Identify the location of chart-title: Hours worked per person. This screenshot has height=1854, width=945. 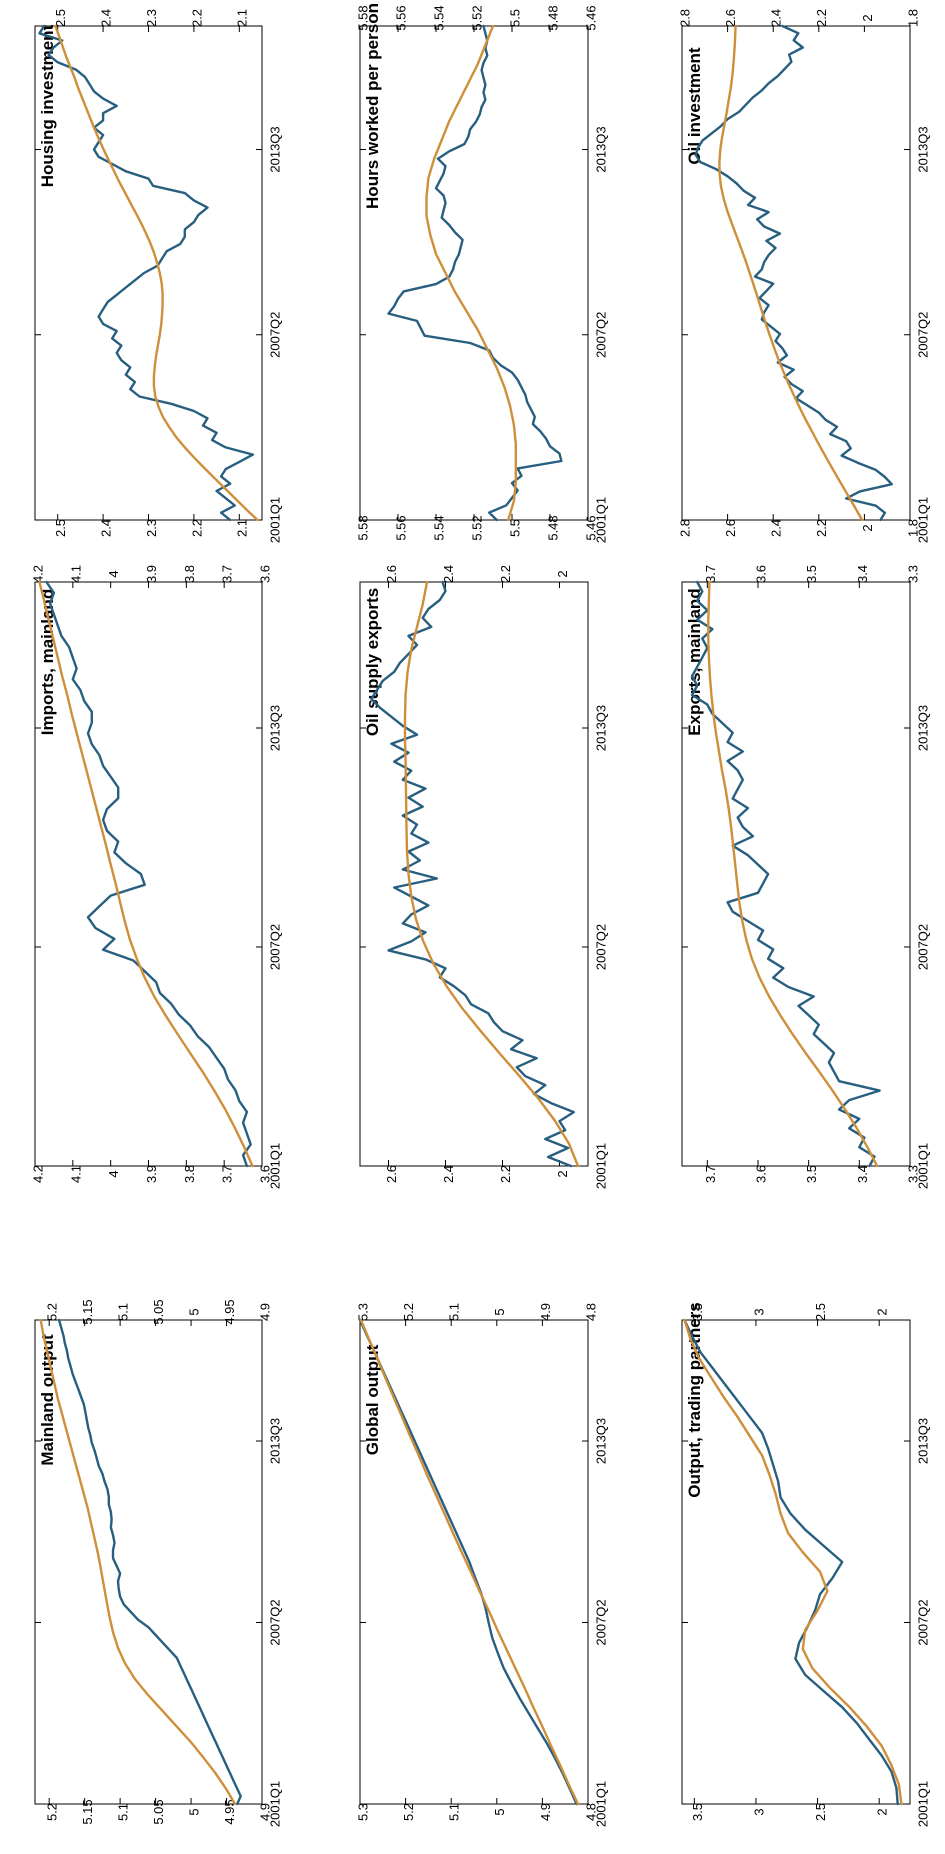
(372, 106).